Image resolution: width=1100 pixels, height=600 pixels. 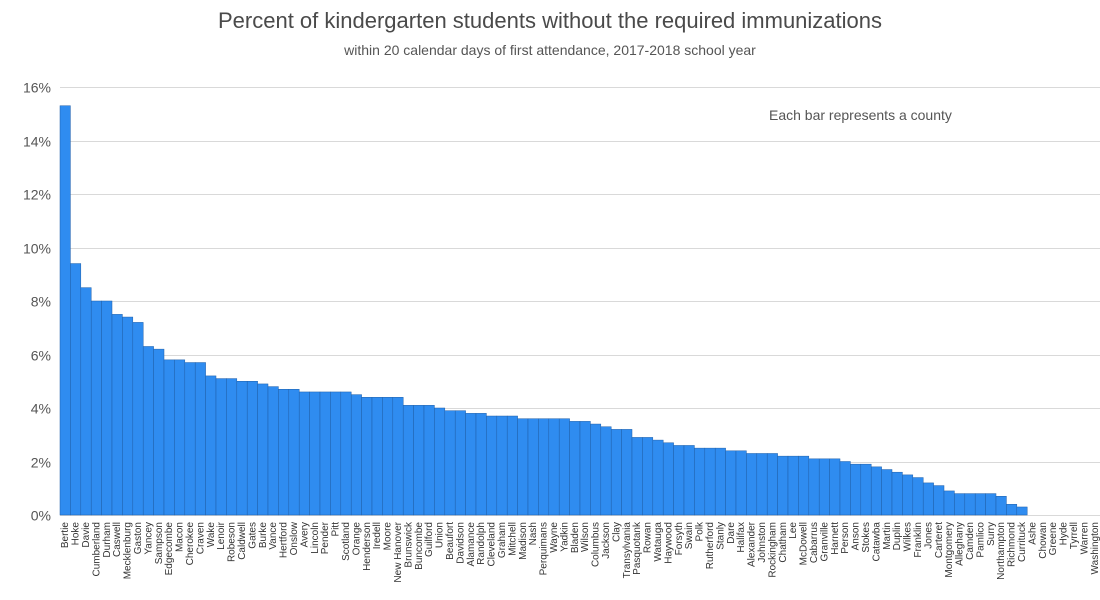 I want to click on y-tick-label: 16%, so click(x=37, y=88).